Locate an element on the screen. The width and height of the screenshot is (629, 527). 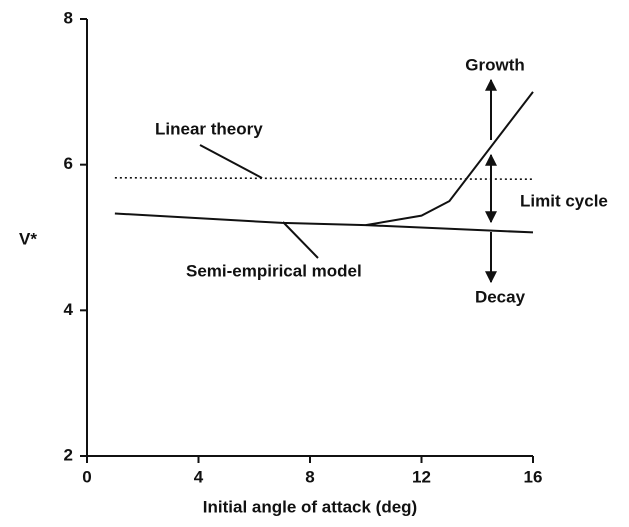
y-tick-label: 6 is located at coordinates (68, 163).